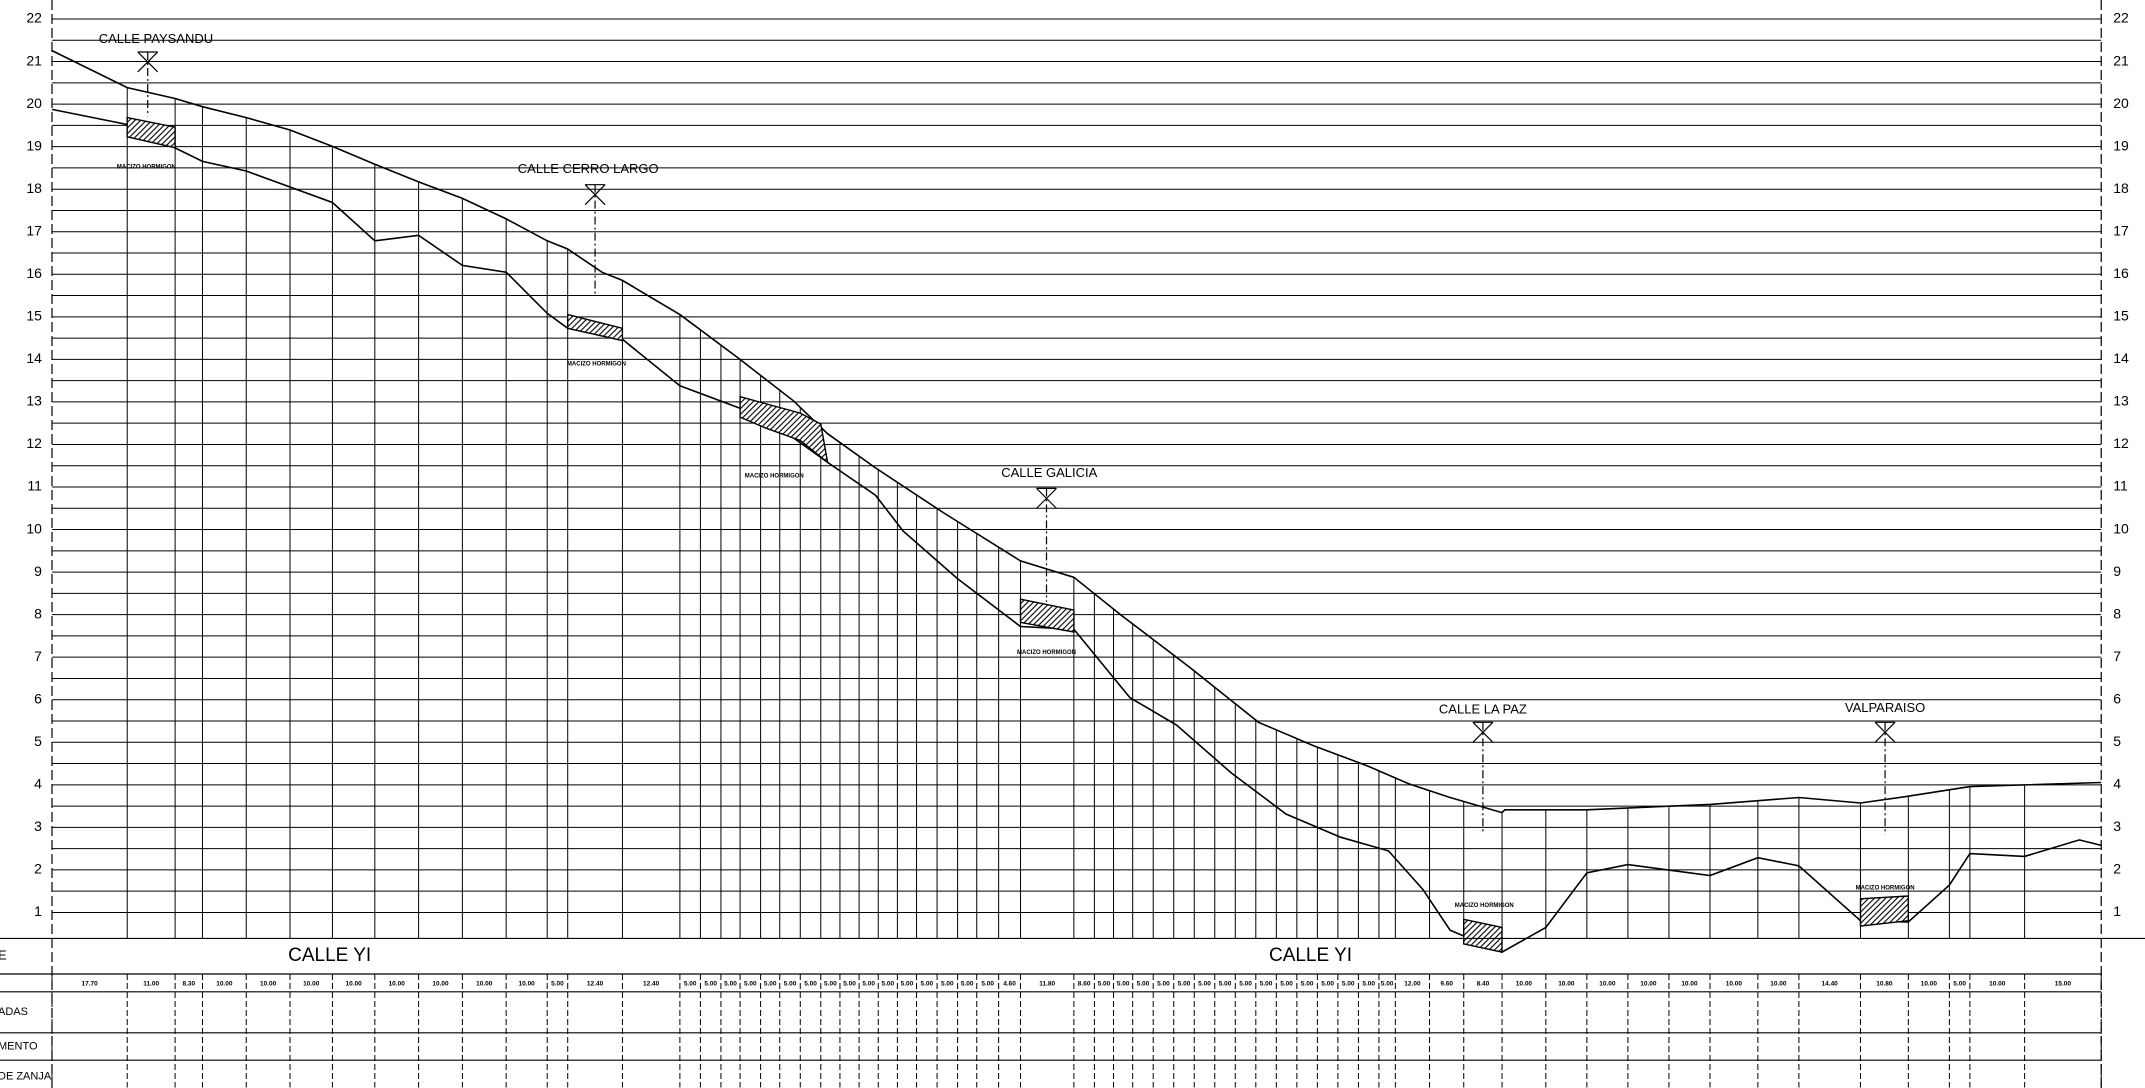 The width and height of the screenshot is (2145, 1088). What do you see at coordinates (38, 741) in the screenshot?
I see `level-label-left: 5` at bounding box center [38, 741].